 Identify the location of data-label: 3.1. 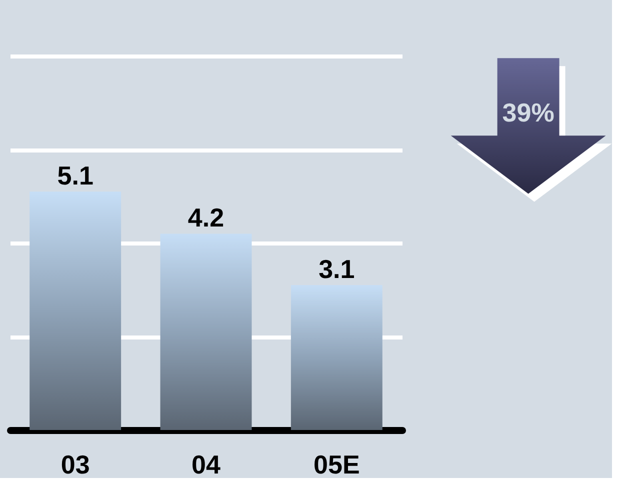
(336, 269).